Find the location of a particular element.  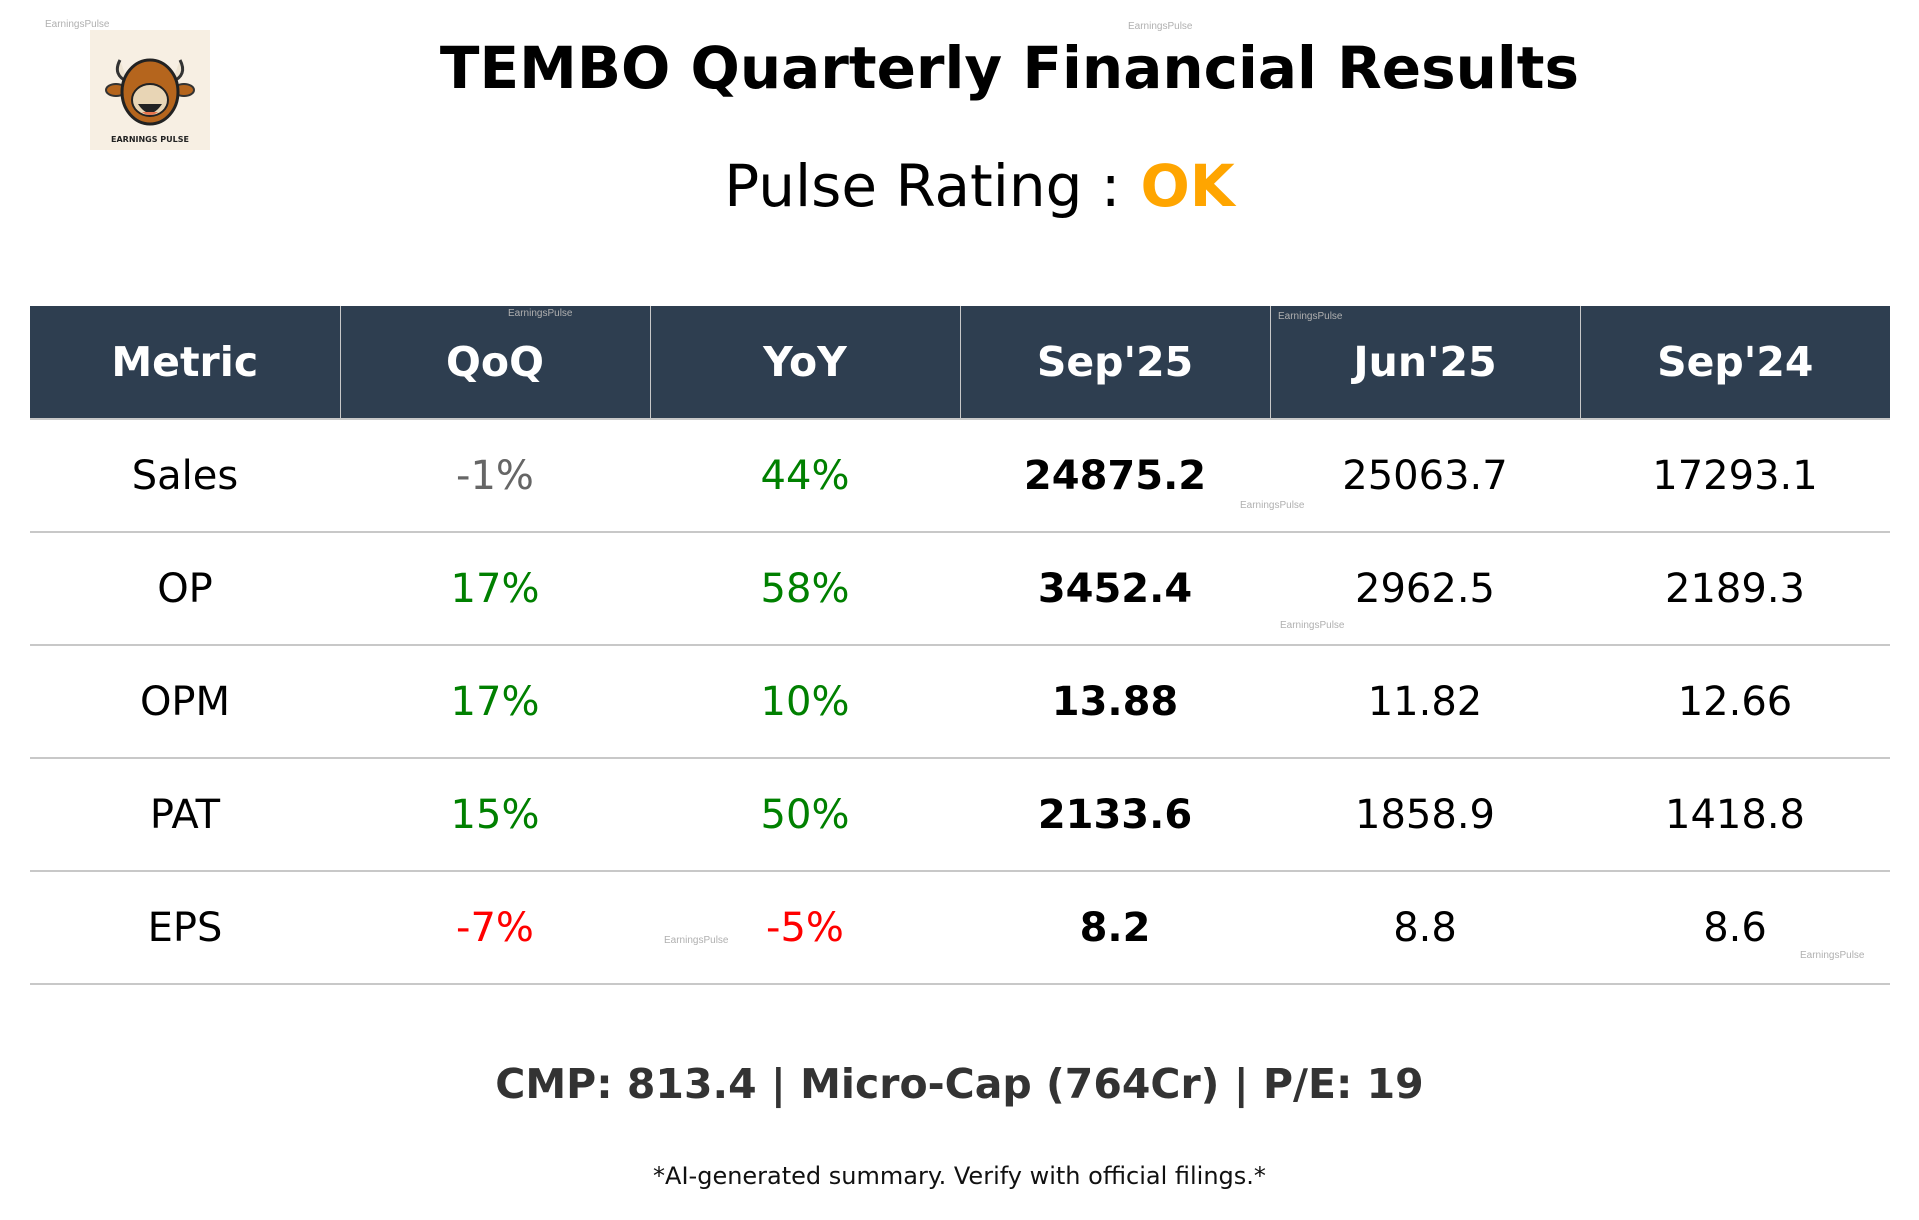

earnings-pulse-logo: EARNINGS PULSE is located at coordinates (150, 90).